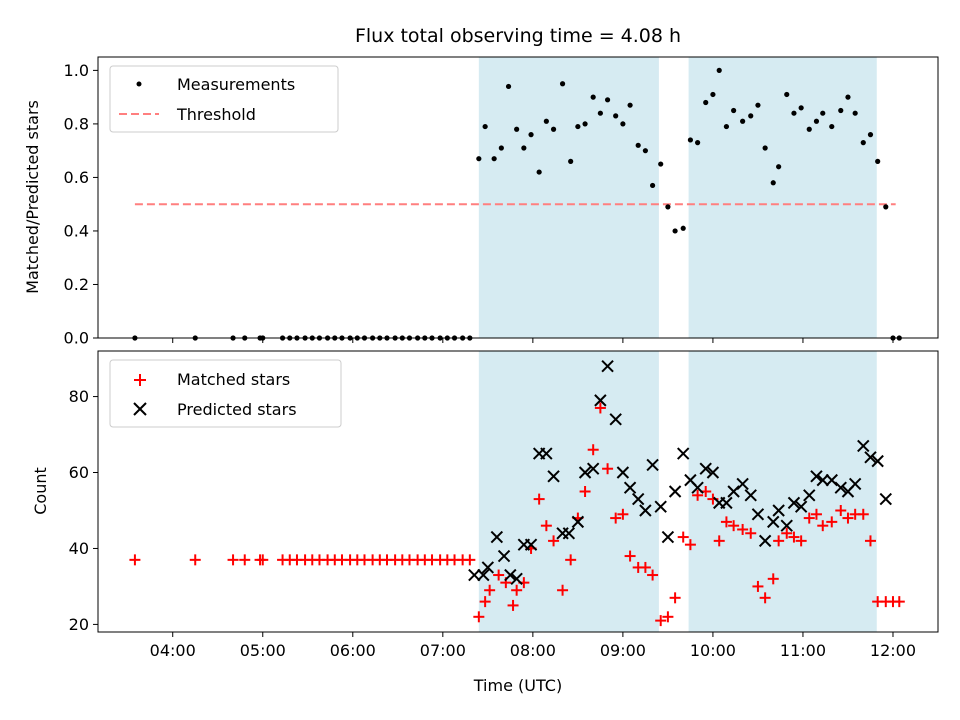 The image size is (960, 720). I want to click on top-y-axis-label: Matched/Predicted stars, so click(32, 197).